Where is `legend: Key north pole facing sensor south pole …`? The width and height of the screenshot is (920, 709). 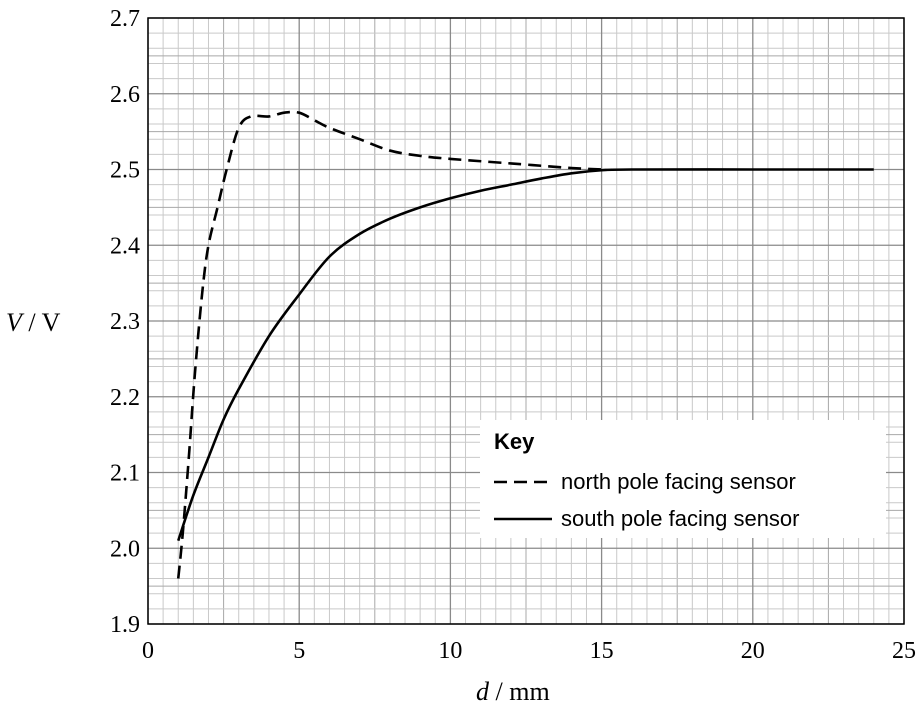 legend: Key north pole facing sensor south pole … is located at coordinates (683, 479).